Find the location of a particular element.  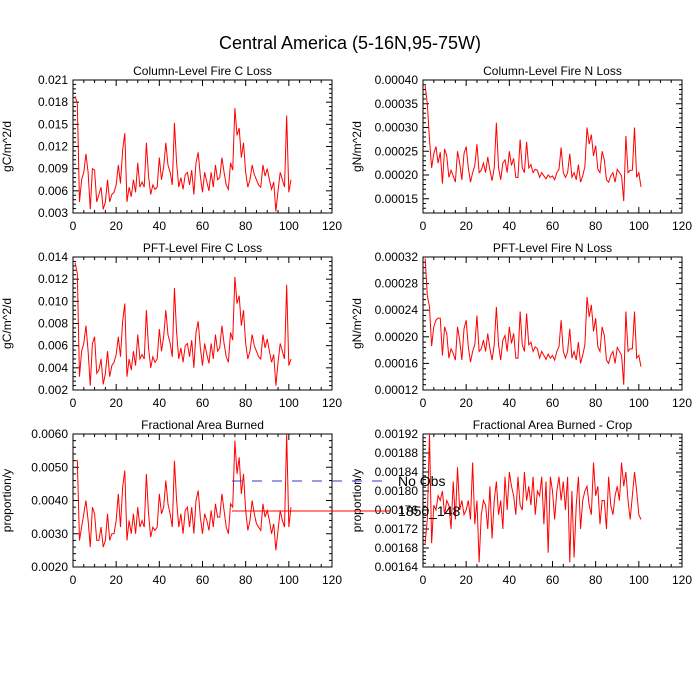

y-tick-label: 0.004 is located at coordinates (53, 368).